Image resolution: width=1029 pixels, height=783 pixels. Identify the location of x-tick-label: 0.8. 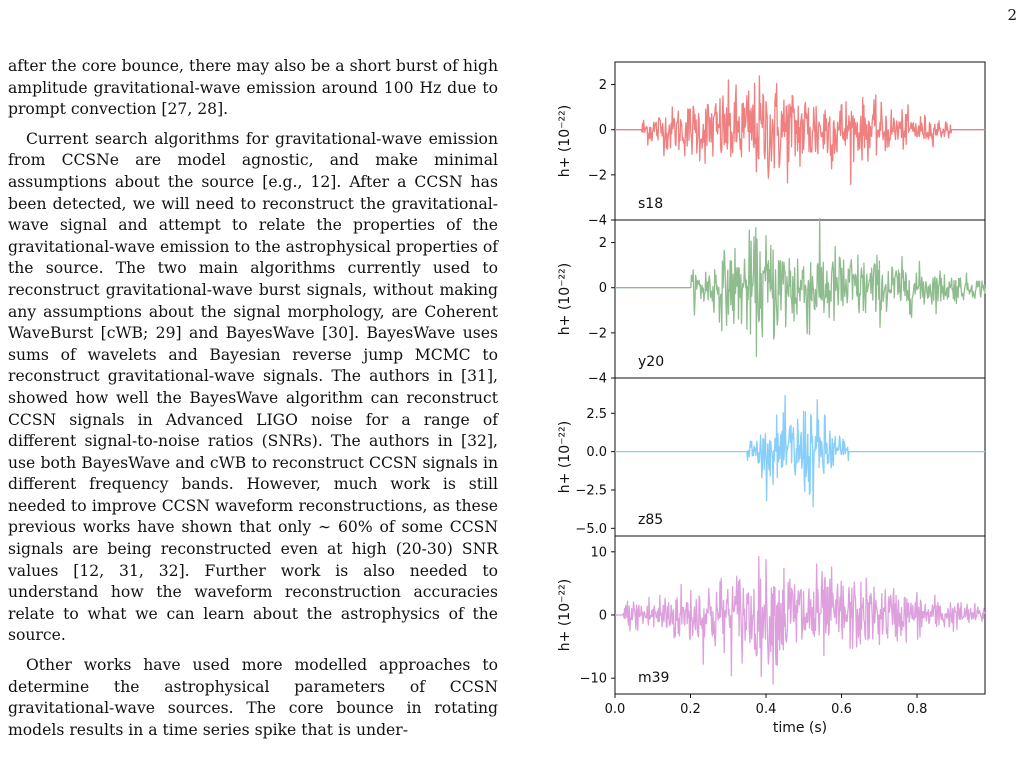
(917, 709).